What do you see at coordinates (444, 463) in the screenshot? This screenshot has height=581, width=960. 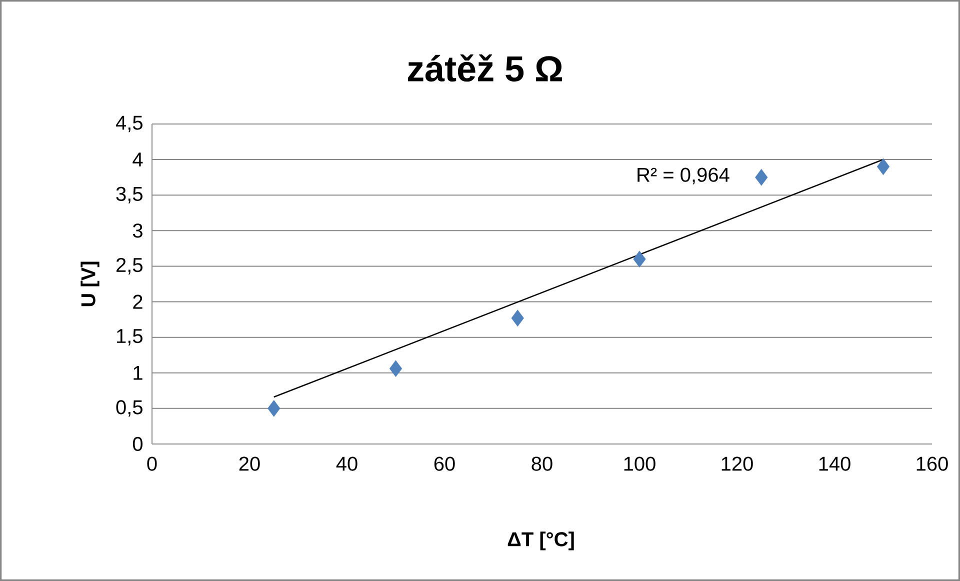 I see `x-tick-label: 60` at bounding box center [444, 463].